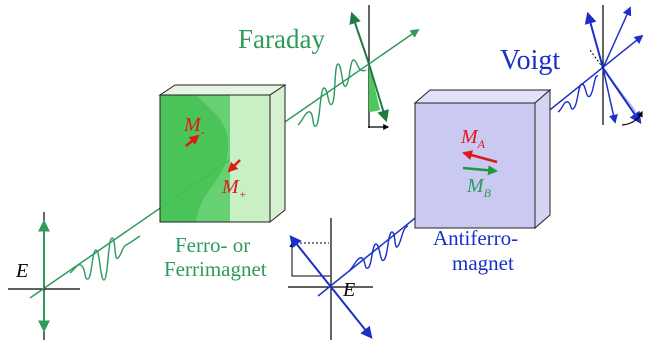 The height and width of the screenshot is (347, 646). I want to click on voigt-e-label: E, so click(348, 290).